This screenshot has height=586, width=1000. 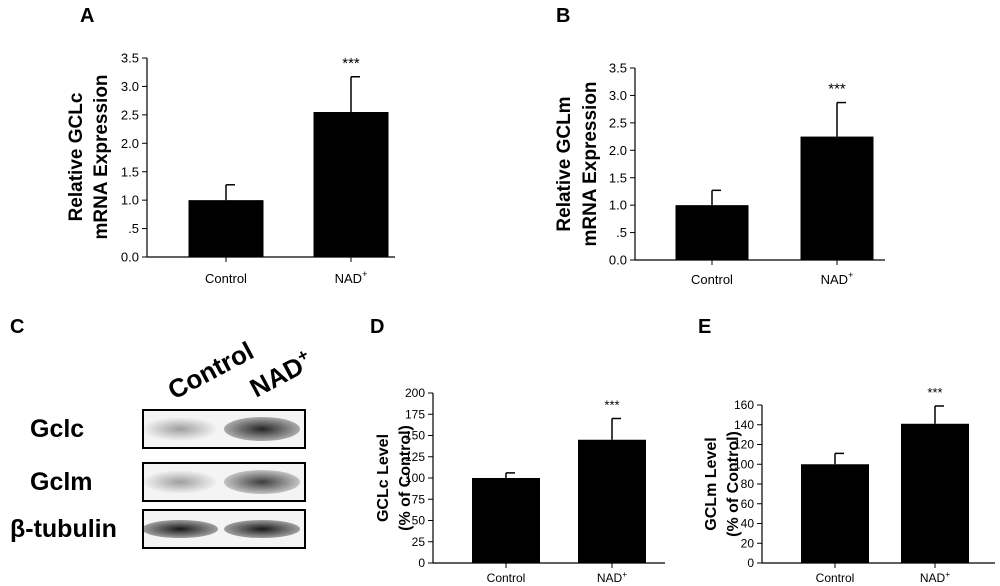 I want to click on y-tick-label: 40, so click(x=748, y=524).